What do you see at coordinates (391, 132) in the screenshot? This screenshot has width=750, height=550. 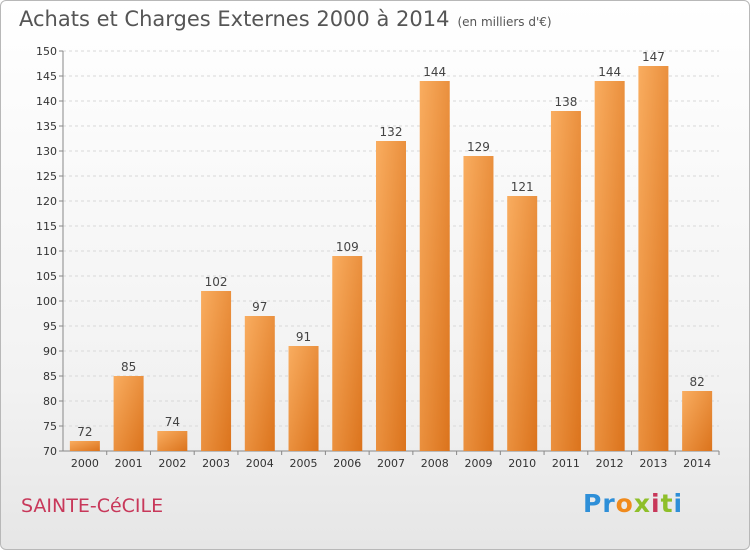 I see `data-label: 132` at bounding box center [391, 132].